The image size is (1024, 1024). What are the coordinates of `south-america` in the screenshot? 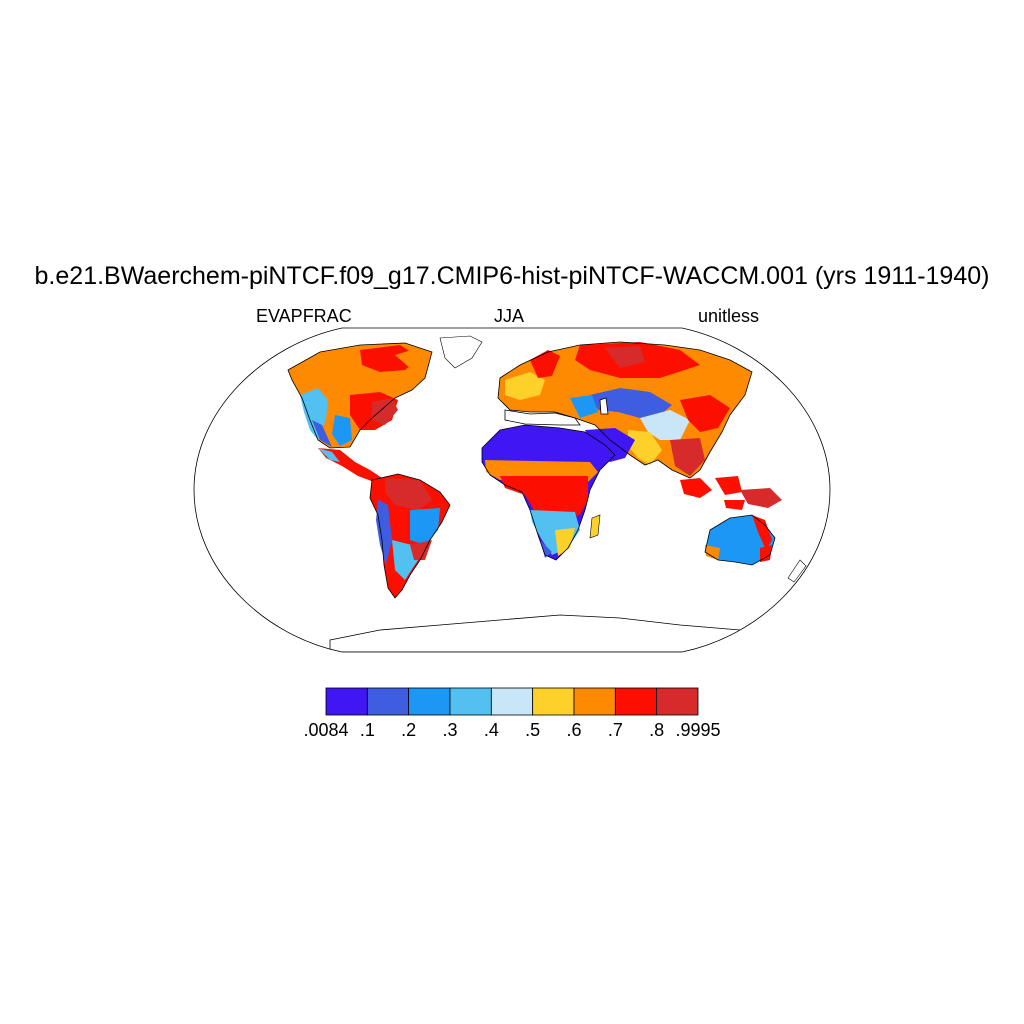 It's located at (410, 536).